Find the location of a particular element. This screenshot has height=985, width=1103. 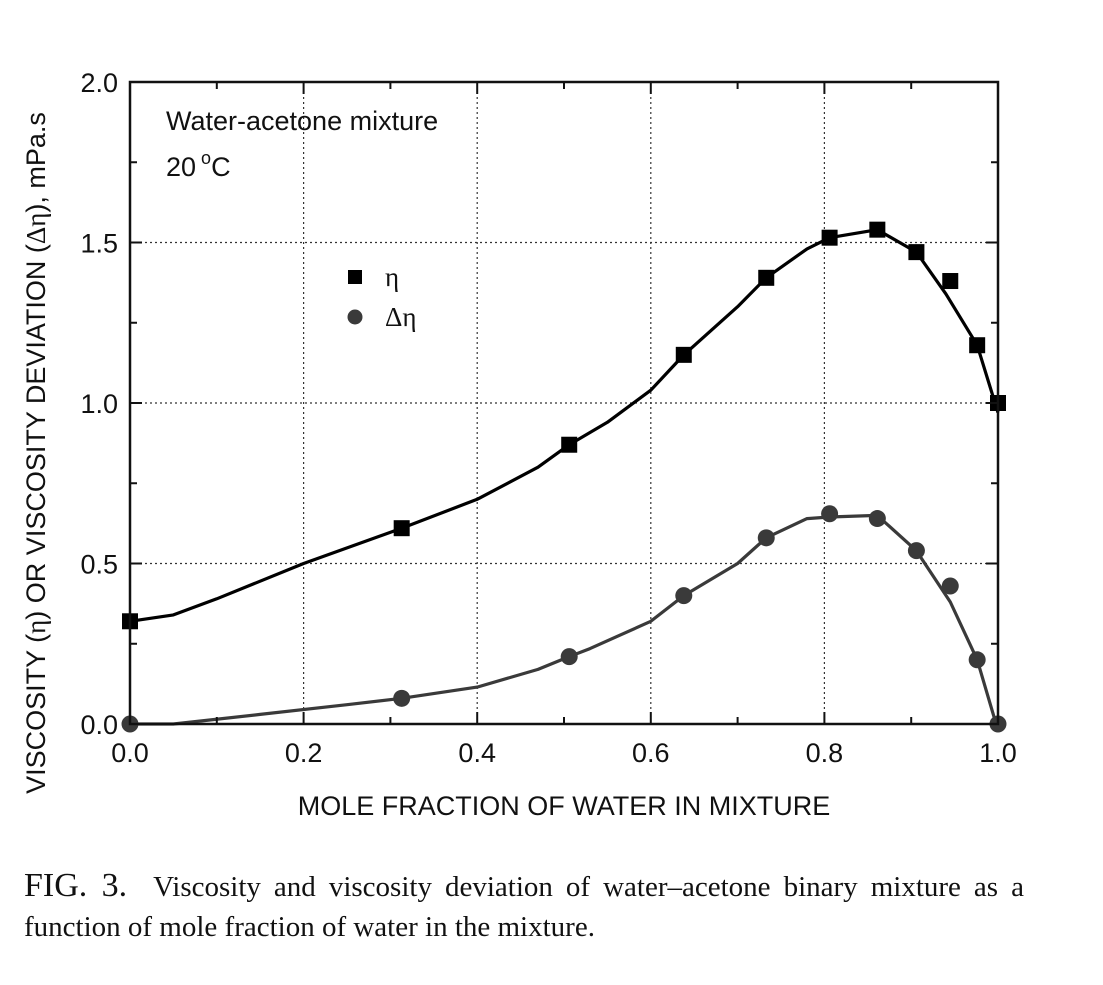

y-axis-title-delta-eta: Δη is located at coordinates (36, 228).